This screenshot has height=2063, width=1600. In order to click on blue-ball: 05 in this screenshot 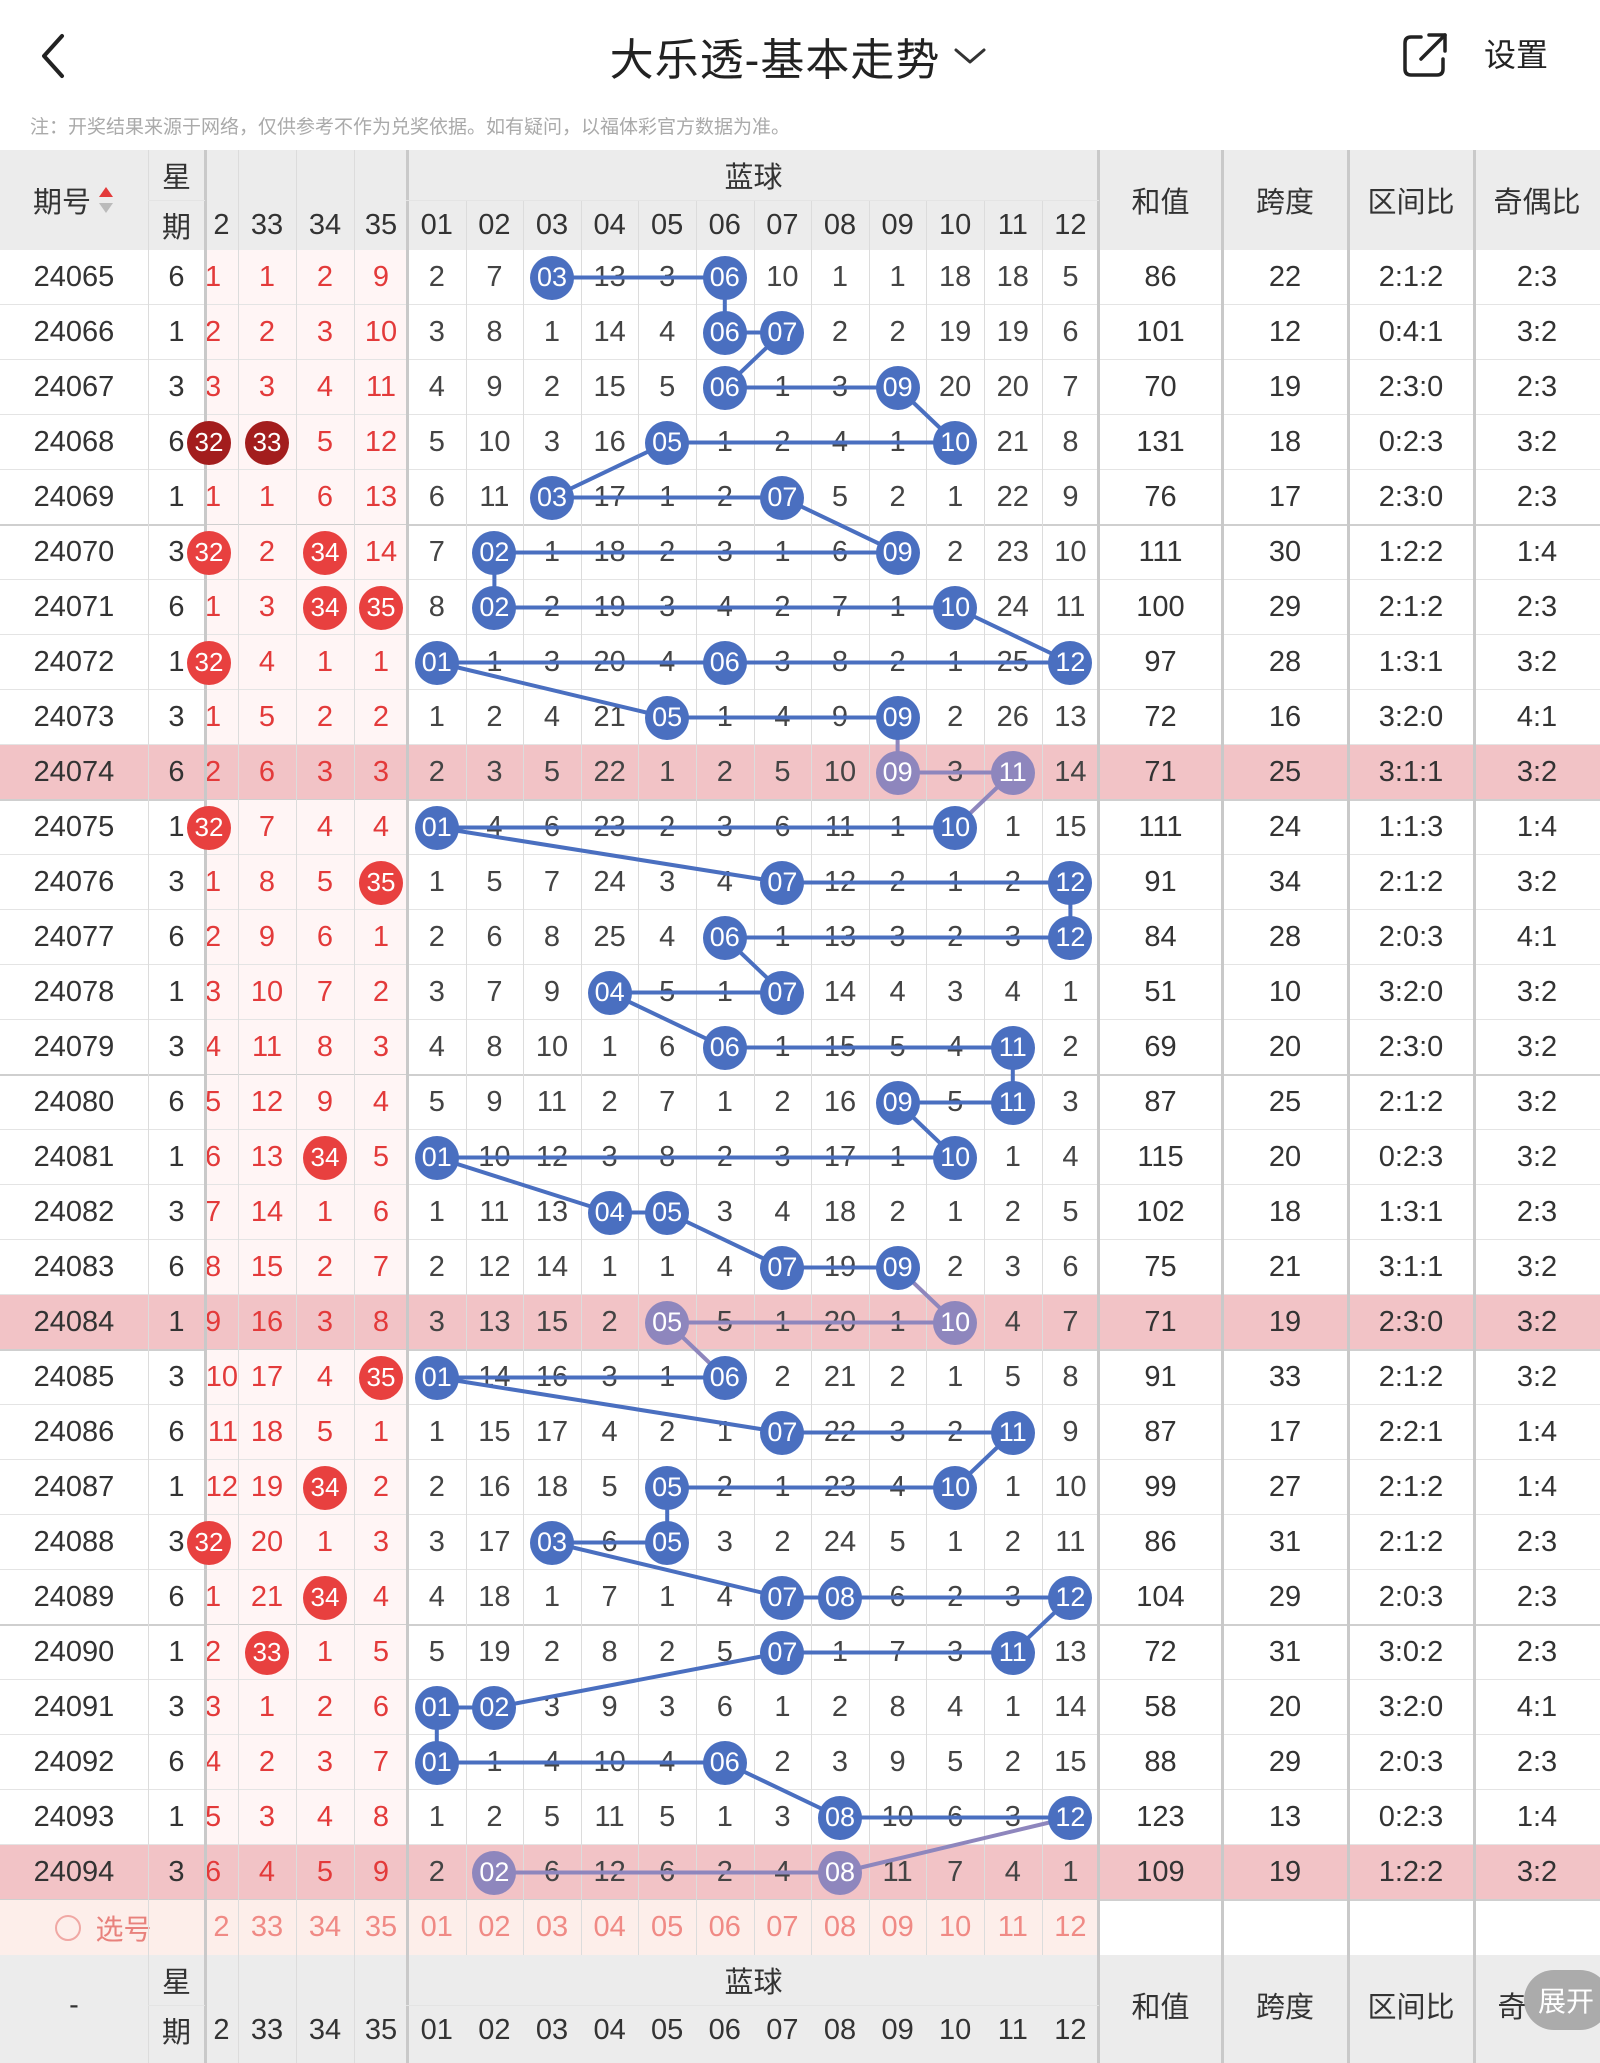, I will do `click(667, 1542)`.